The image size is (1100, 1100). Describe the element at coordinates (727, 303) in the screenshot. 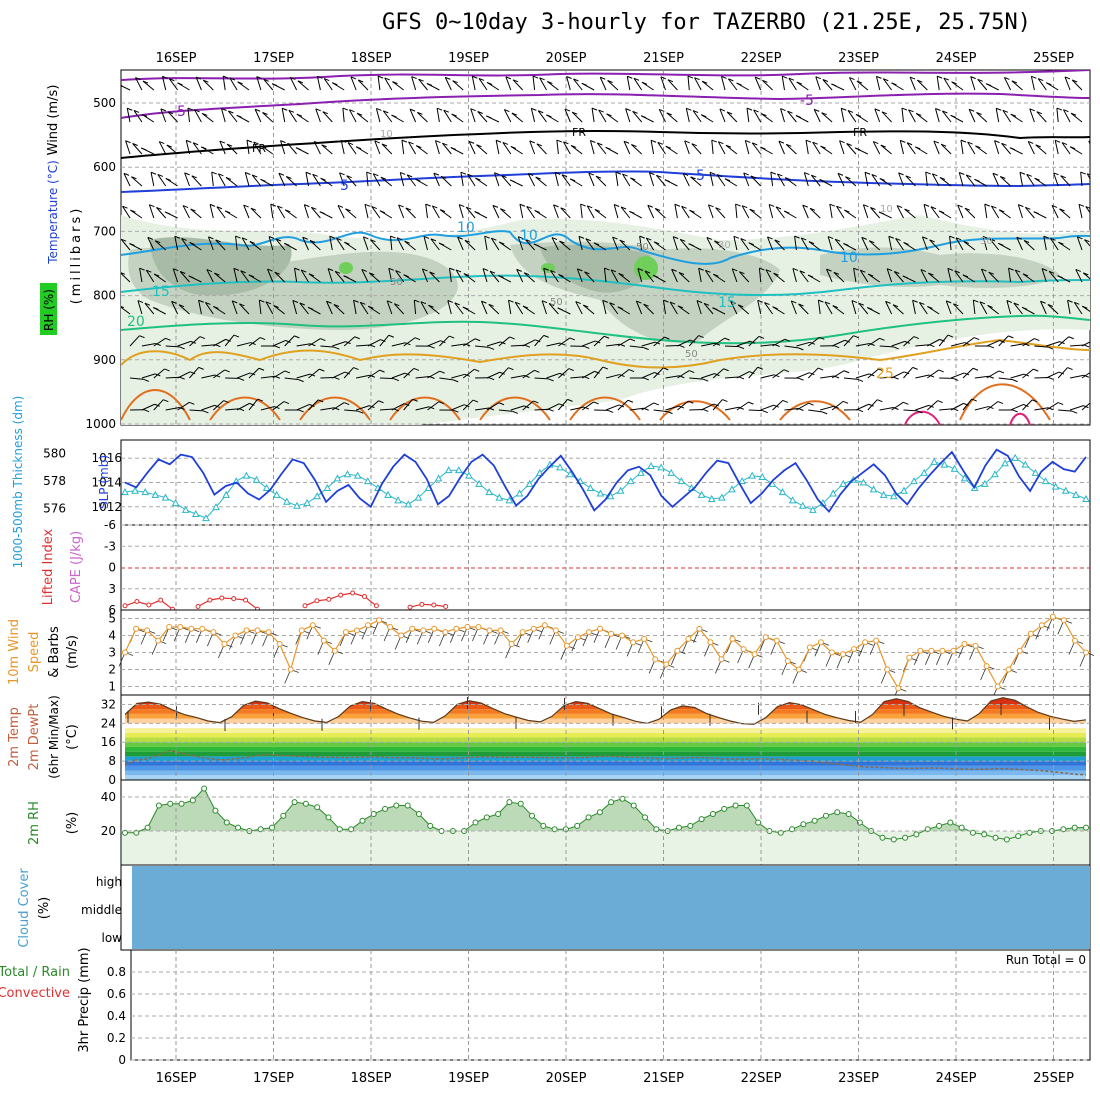

I see `contour-label: 15` at that location.